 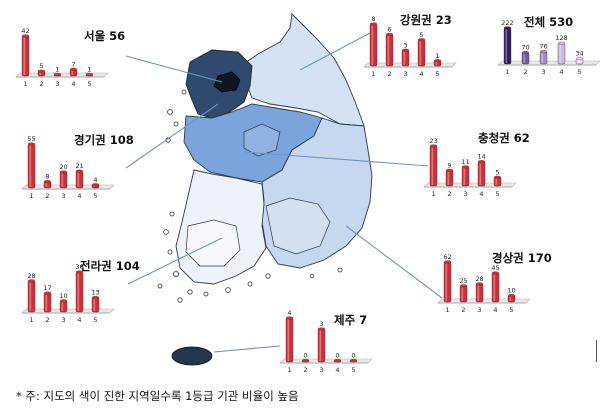 I want to click on bar-value-label: 10, so click(x=511, y=291).